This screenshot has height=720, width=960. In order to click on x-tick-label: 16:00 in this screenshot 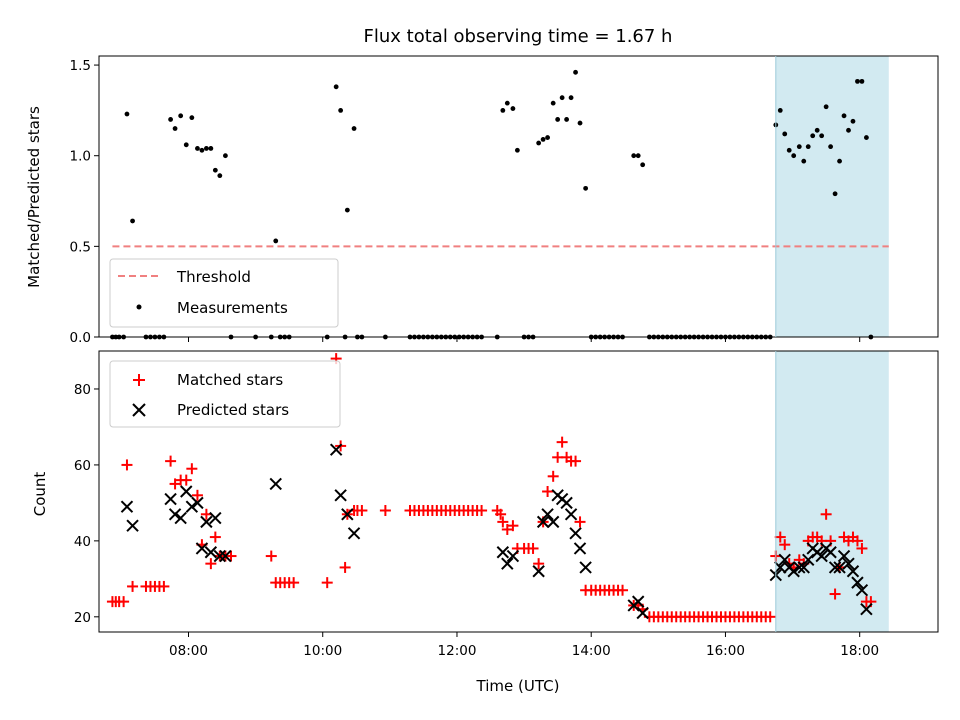, I will do `click(725, 651)`.